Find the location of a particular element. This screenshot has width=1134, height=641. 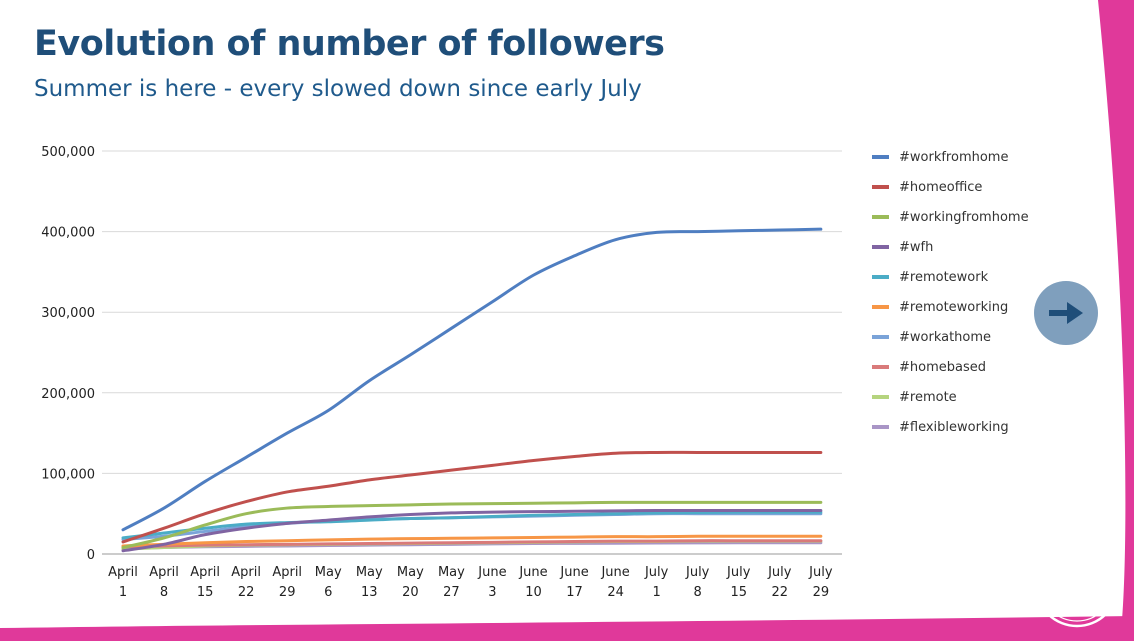

legend-label: #flexibleworking is located at coordinates (954, 427).